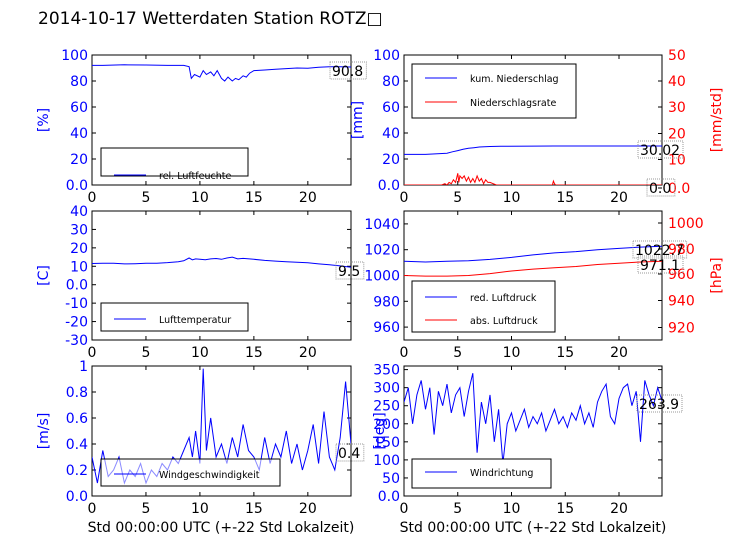  Describe the element at coordinates (358, 120) in the screenshot. I see `y-axis-label: [mm]` at that location.